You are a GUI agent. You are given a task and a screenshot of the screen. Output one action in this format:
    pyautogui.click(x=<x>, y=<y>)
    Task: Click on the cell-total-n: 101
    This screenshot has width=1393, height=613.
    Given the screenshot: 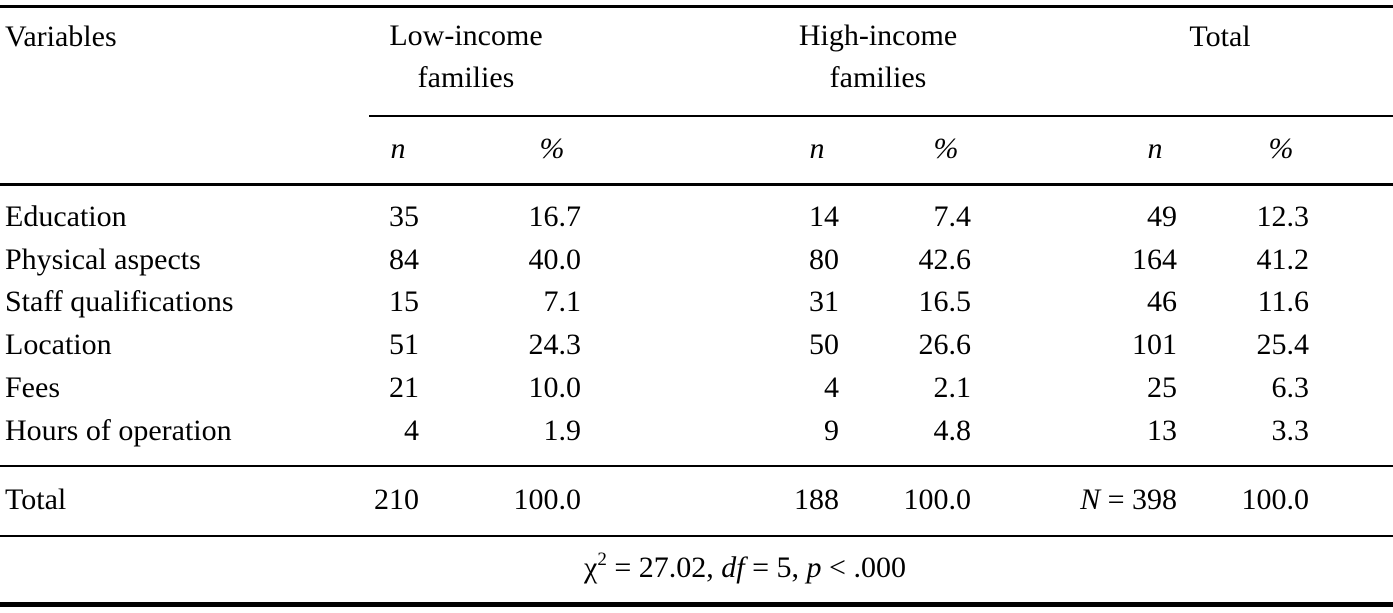 What is the action you would take?
    pyautogui.click(x=1154, y=344)
    